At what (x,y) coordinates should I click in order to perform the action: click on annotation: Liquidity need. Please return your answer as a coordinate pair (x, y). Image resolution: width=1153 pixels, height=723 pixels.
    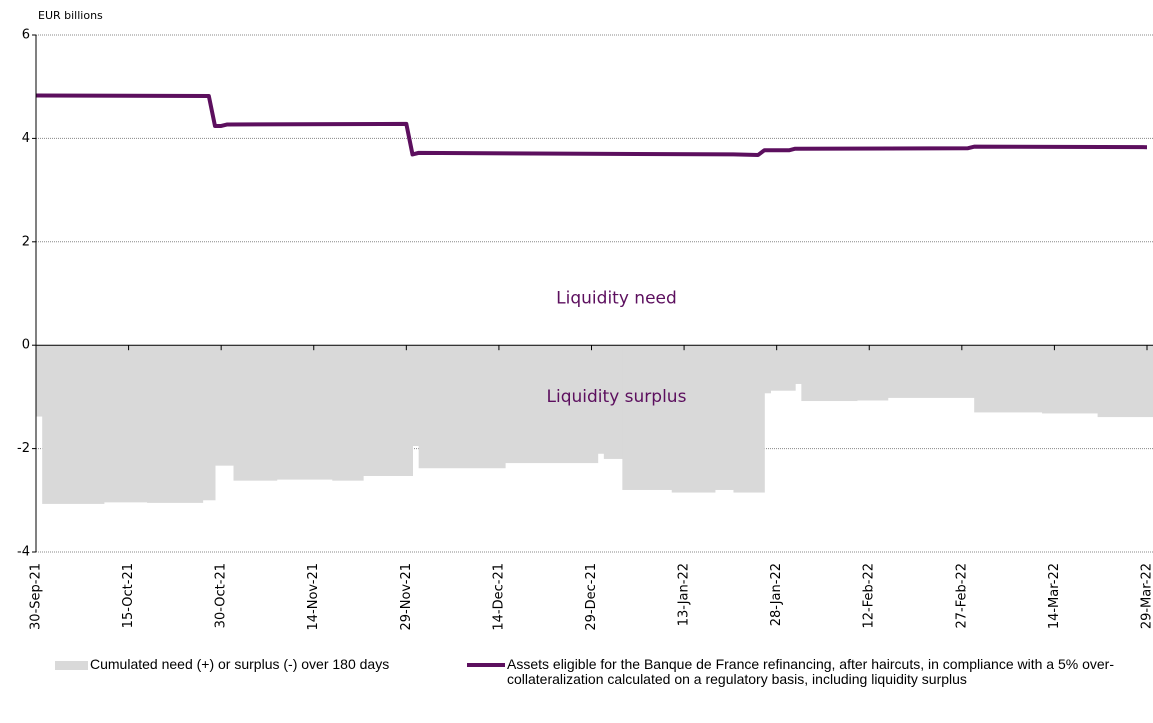
    Looking at the image, I should click on (616, 299).